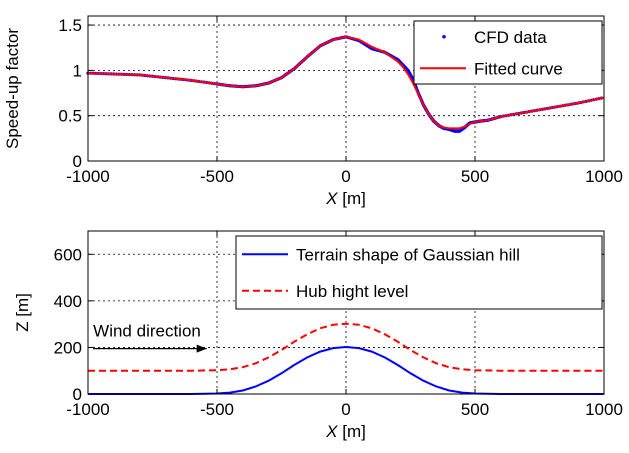 The image size is (629, 453). I want to click on legend-marker, so click(444, 36).